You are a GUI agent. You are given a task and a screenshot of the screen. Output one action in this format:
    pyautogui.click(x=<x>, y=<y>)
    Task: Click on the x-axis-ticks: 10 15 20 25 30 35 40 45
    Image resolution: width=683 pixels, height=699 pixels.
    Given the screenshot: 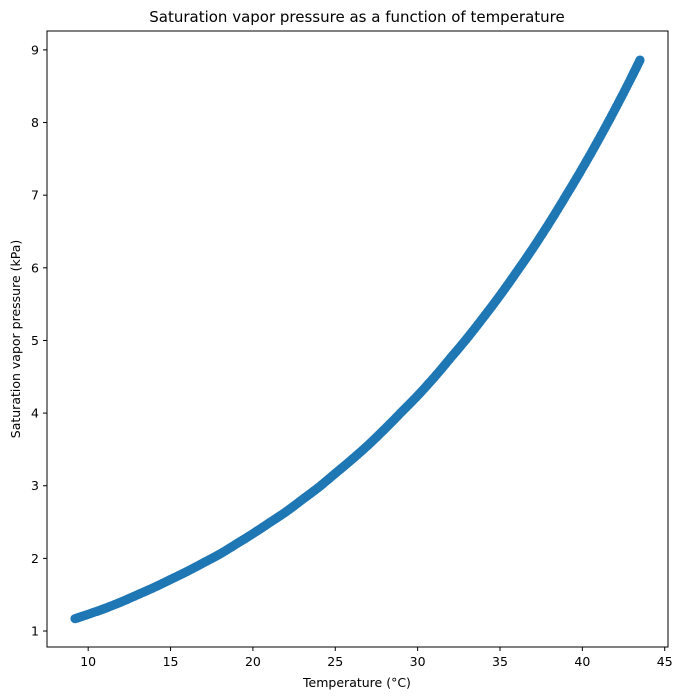 What is the action you would take?
    pyautogui.click(x=376, y=658)
    